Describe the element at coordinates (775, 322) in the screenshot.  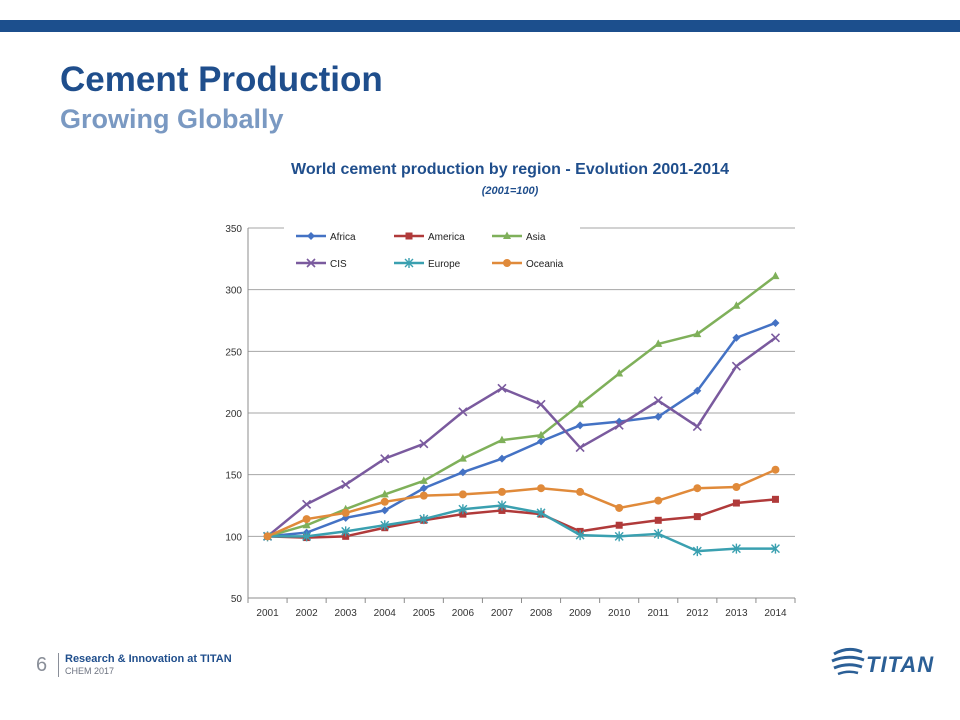
I see `point-africa-2014` at that location.